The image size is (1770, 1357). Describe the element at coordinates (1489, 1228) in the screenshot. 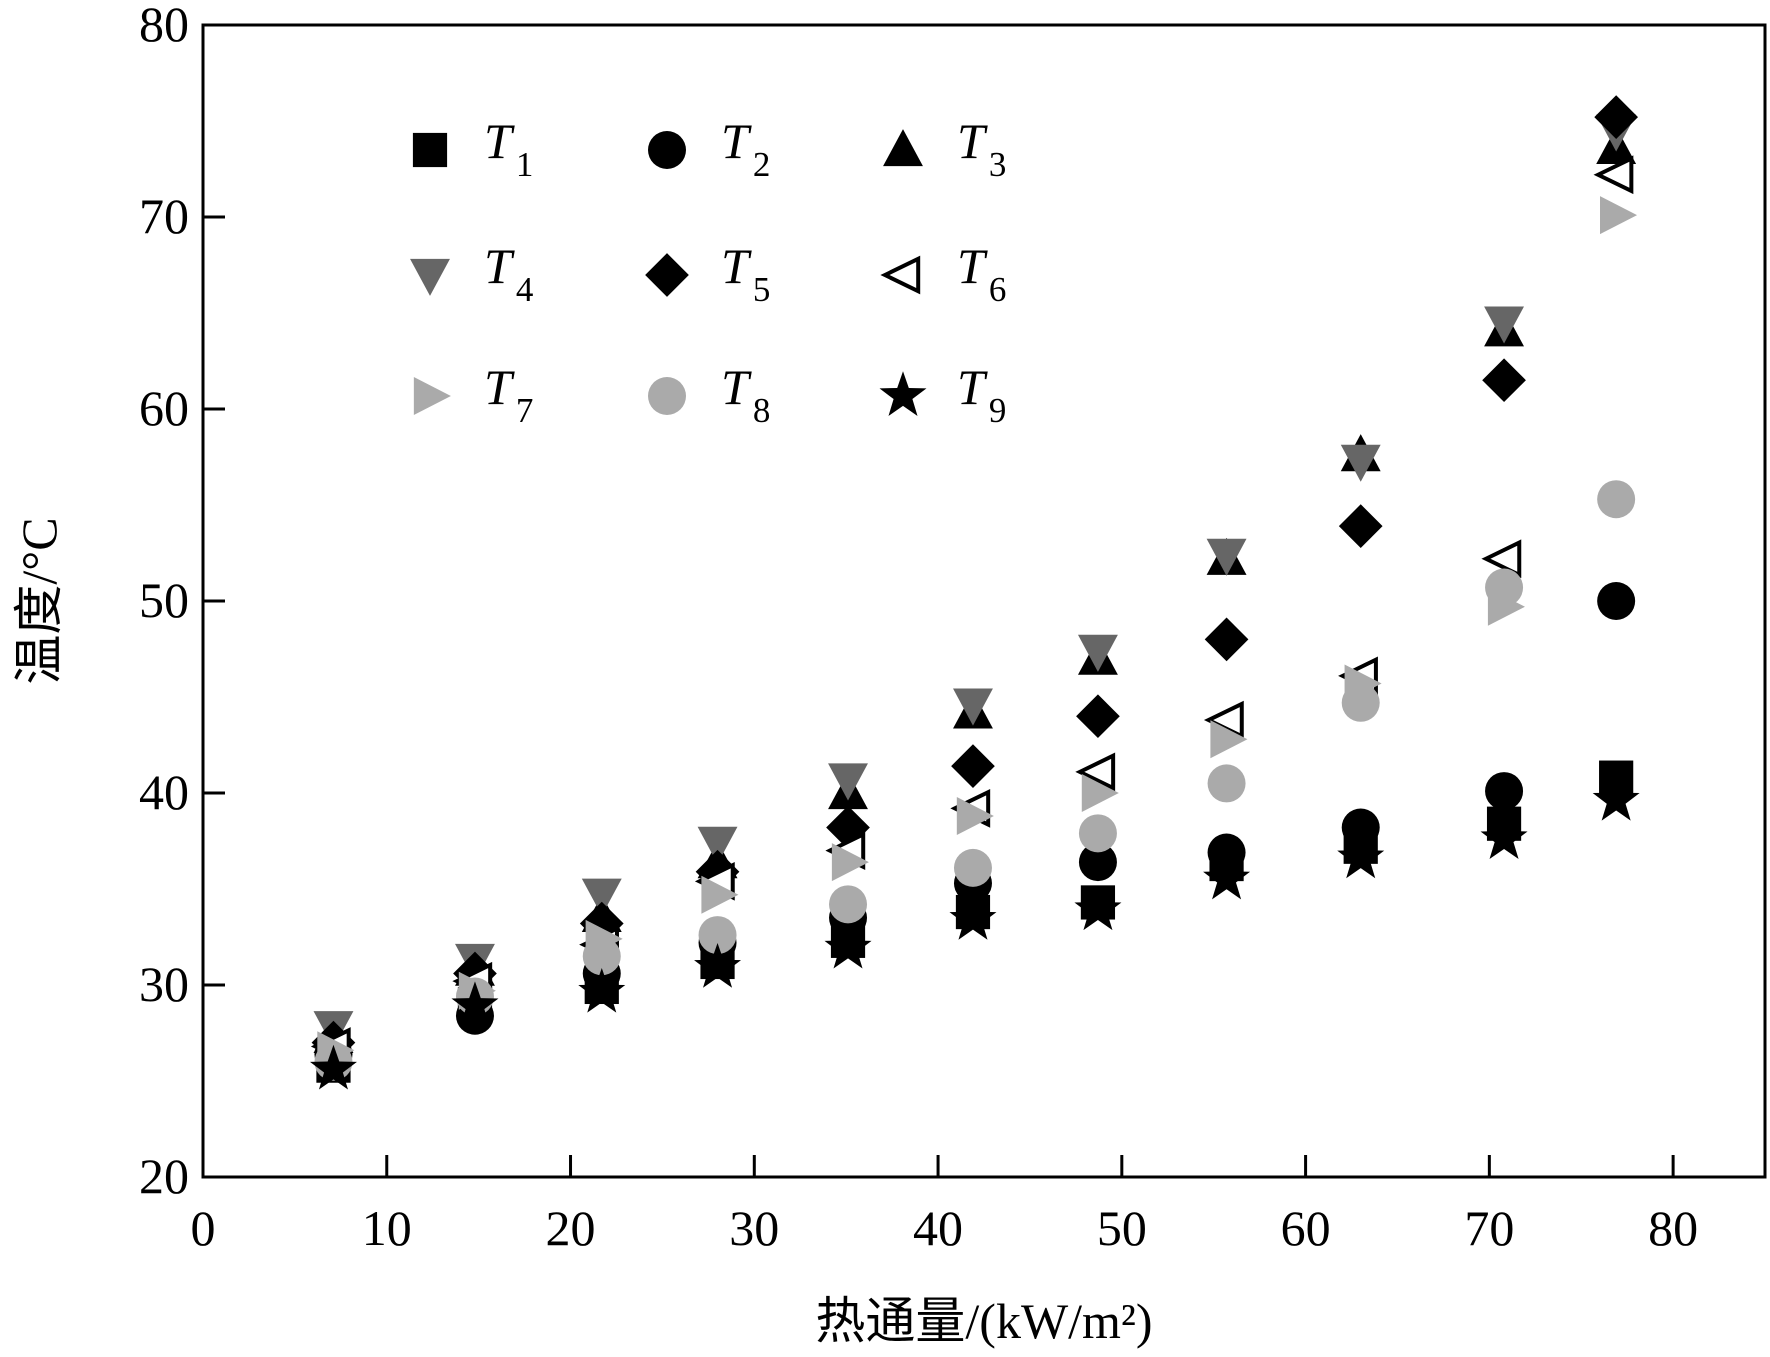

I see `x-tick-label: 70` at that location.